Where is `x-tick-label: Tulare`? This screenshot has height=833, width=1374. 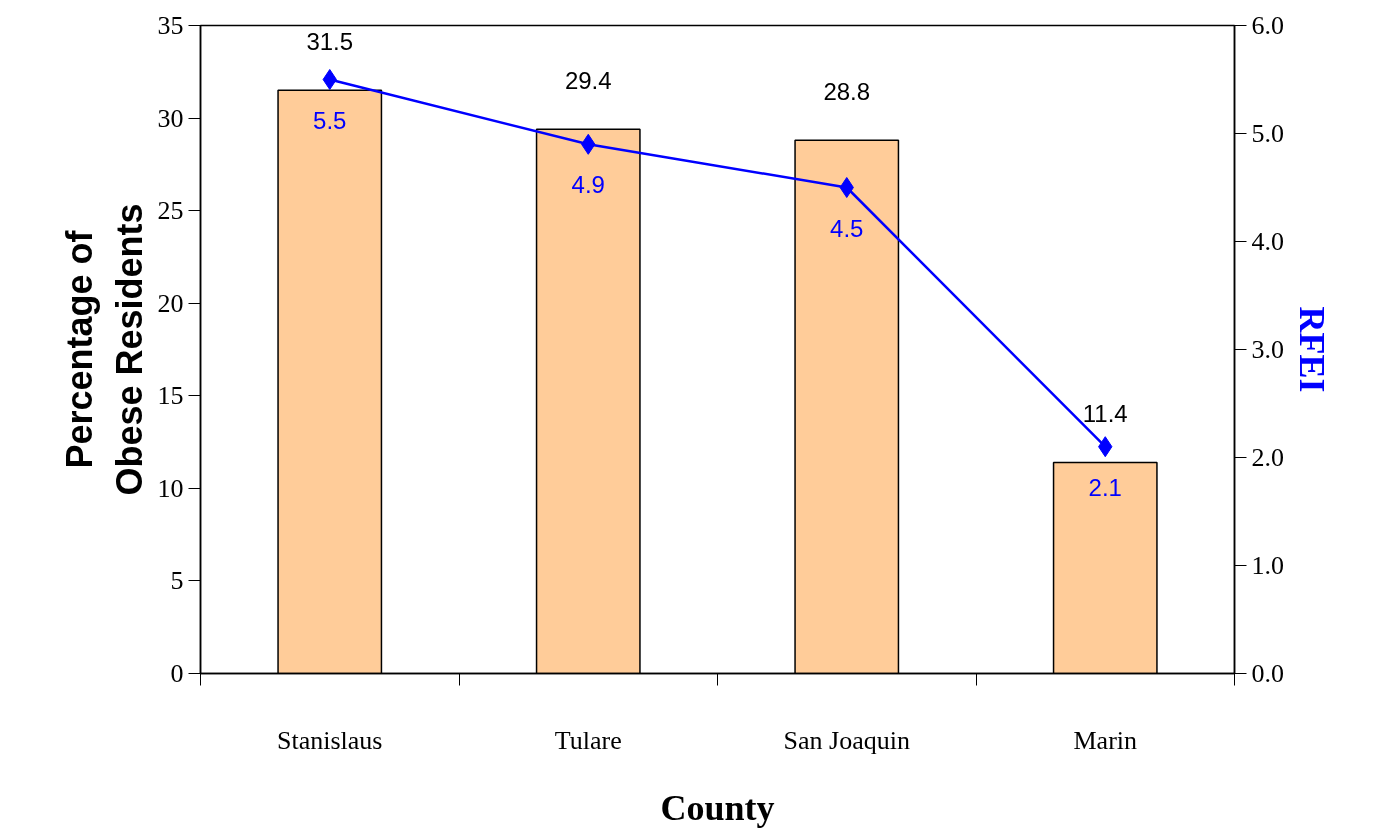
x-tick-label: Tulare is located at coordinates (588, 740).